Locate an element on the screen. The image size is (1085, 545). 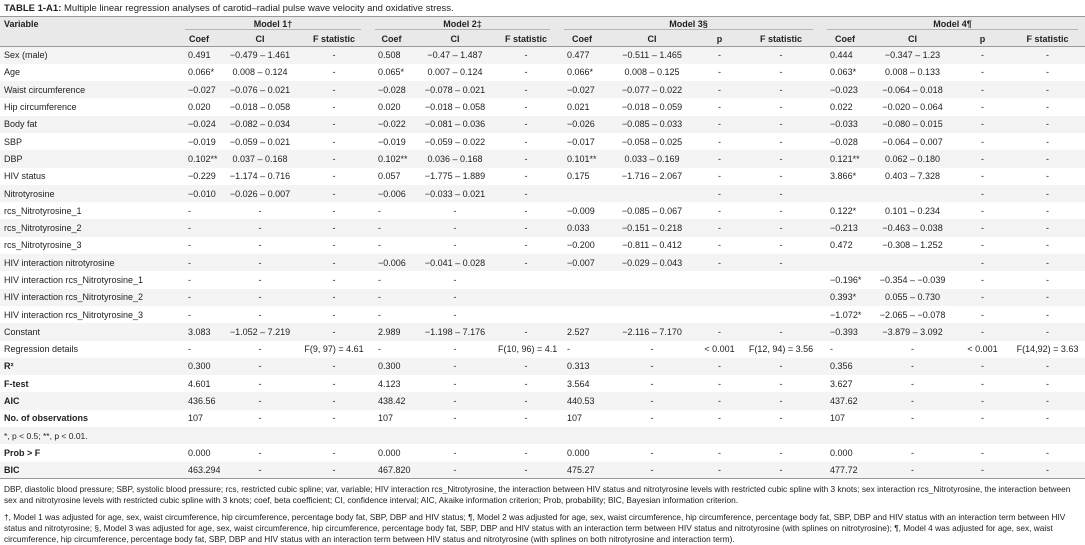
row-label: HIV status is located at coordinates (25, 176).